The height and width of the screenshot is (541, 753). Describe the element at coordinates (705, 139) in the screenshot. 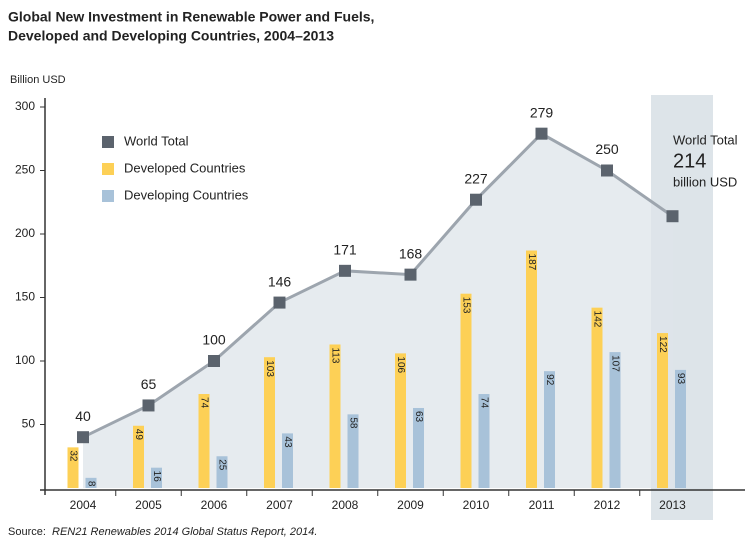

I see `annotation: World Total` at that location.